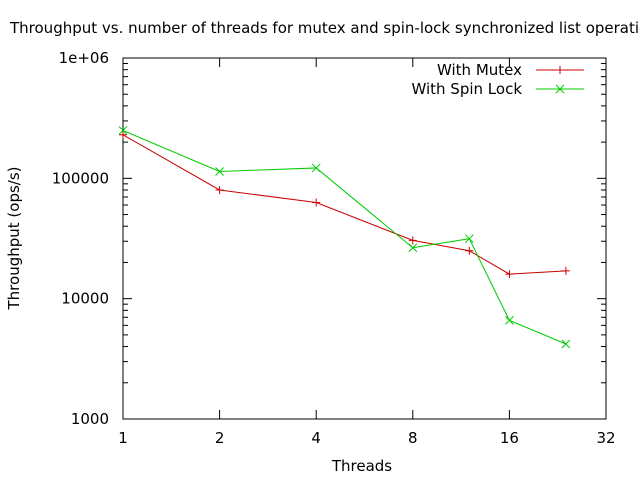 The width and height of the screenshot is (640, 480). What do you see at coordinates (123, 438) in the screenshot?
I see `x-tick-label: 1` at bounding box center [123, 438].